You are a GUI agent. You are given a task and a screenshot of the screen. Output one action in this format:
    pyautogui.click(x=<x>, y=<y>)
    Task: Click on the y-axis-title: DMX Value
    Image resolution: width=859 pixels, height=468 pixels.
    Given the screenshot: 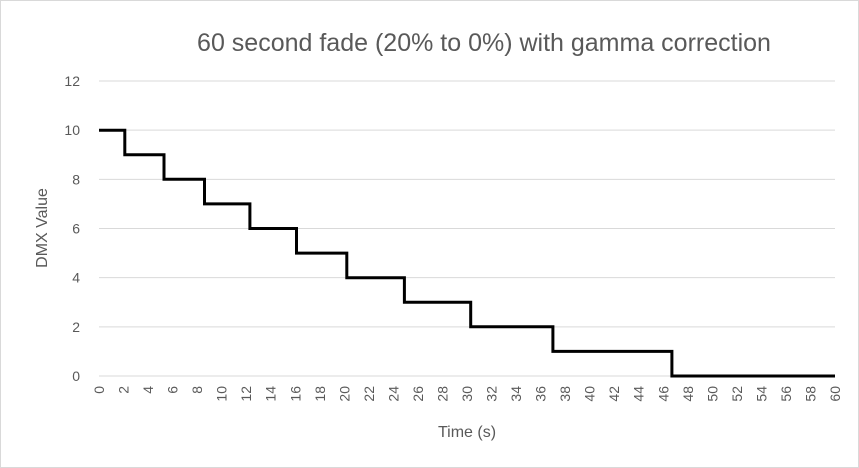 What is the action you would take?
    pyautogui.click(x=42, y=228)
    